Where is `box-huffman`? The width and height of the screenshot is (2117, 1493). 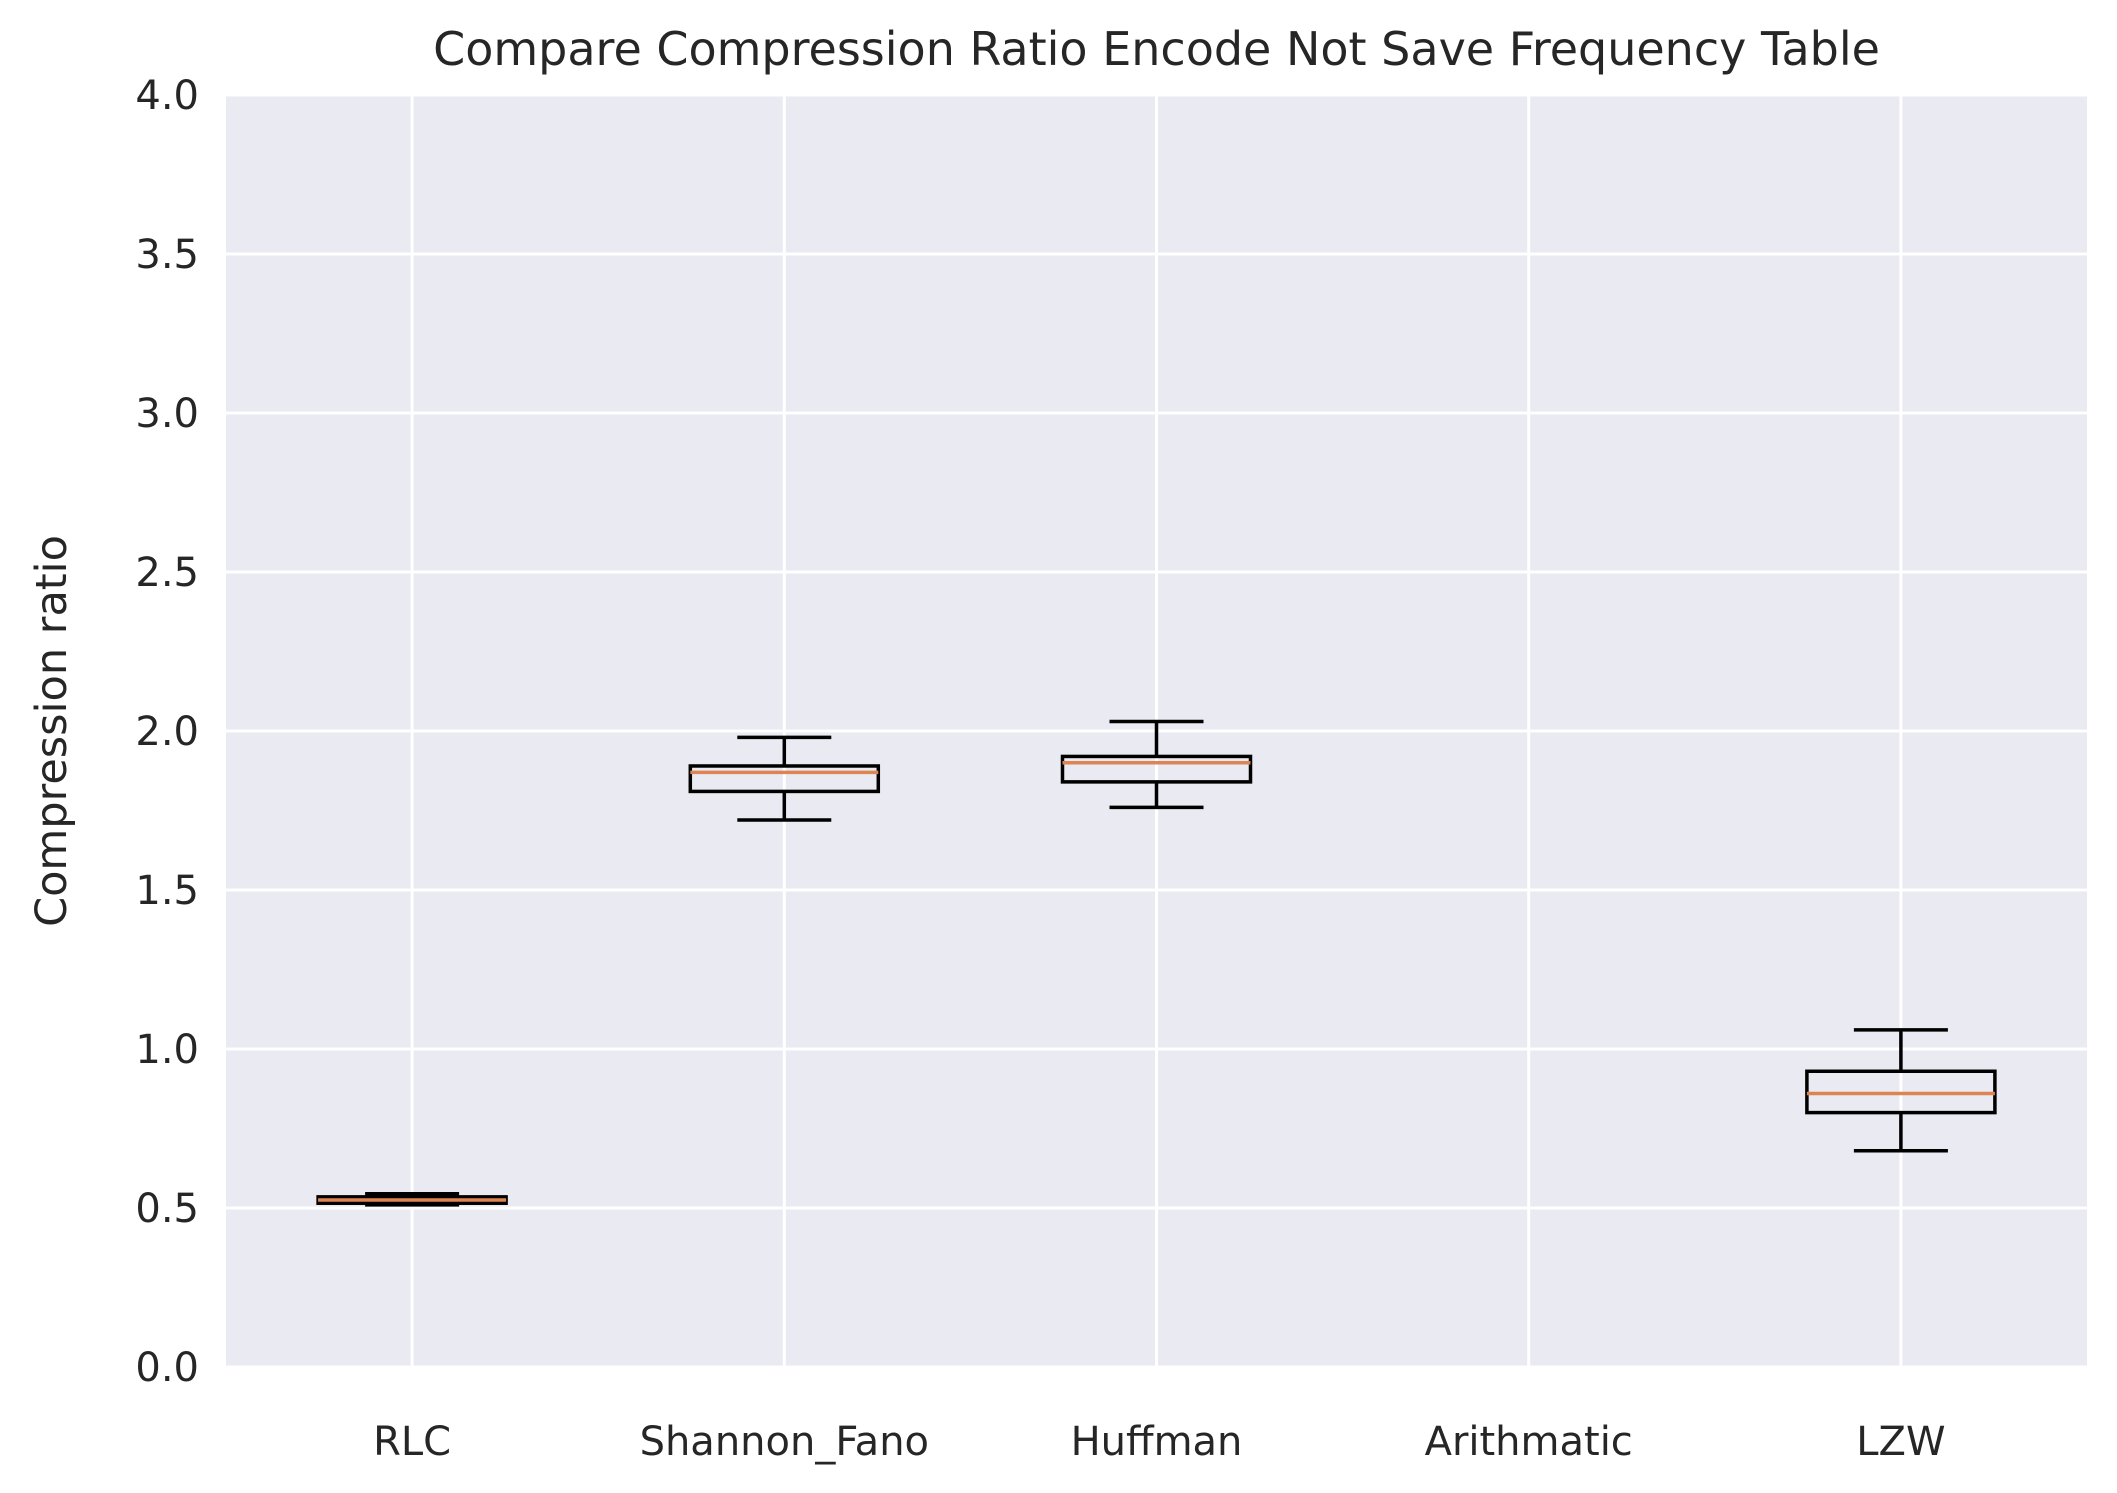 box-huffman is located at coordinates (1156, 764).